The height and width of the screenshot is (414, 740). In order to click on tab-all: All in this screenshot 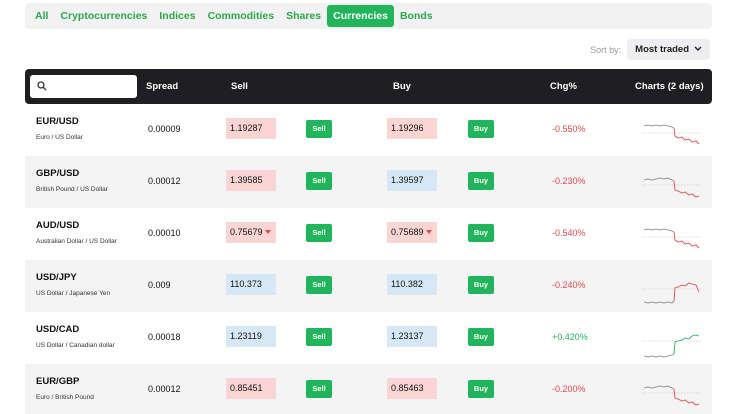, I will do `click(42, 16)`.